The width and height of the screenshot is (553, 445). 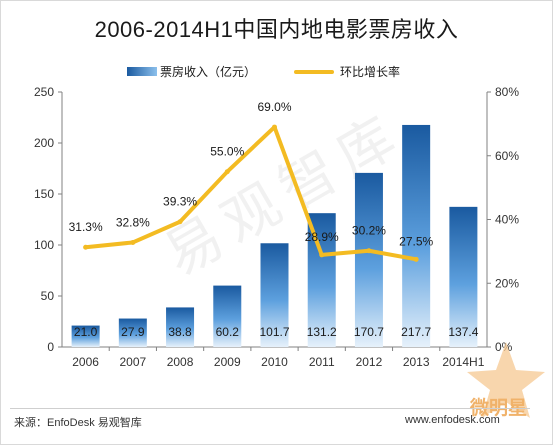 What do you see at coordinates (263, 71) in the screenshot?
I see `legend: 票房收入（亿元） 环比增长率` at bounding box center [263, 71].